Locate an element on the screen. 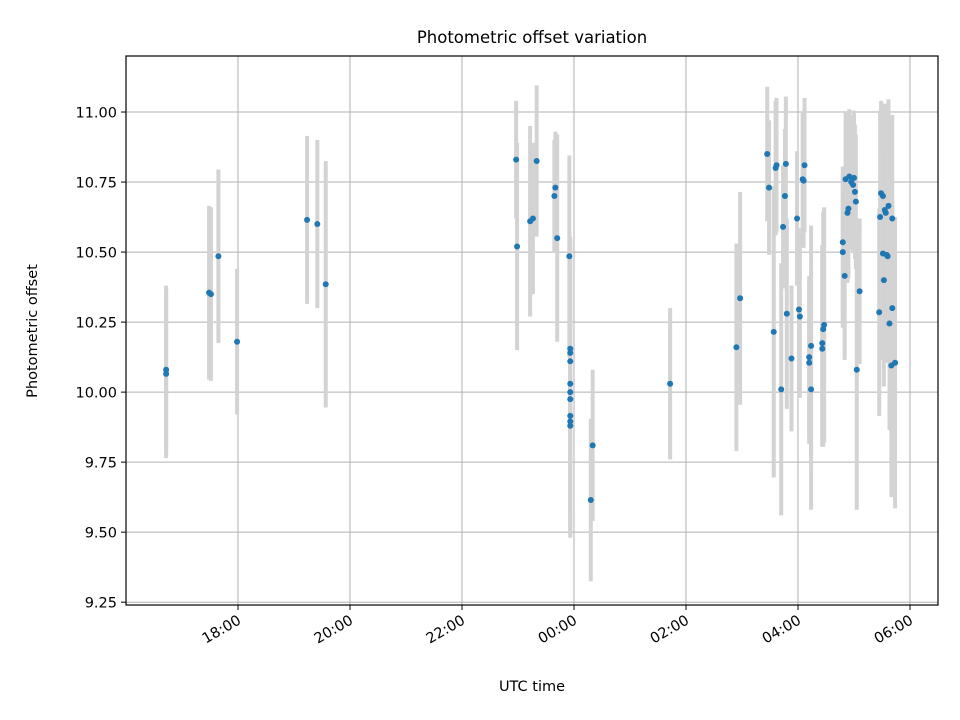 Image resolution: width=960 pixels, height=720 pixels. y-tick-label: 9.50 is located at coordinates (101, 534).